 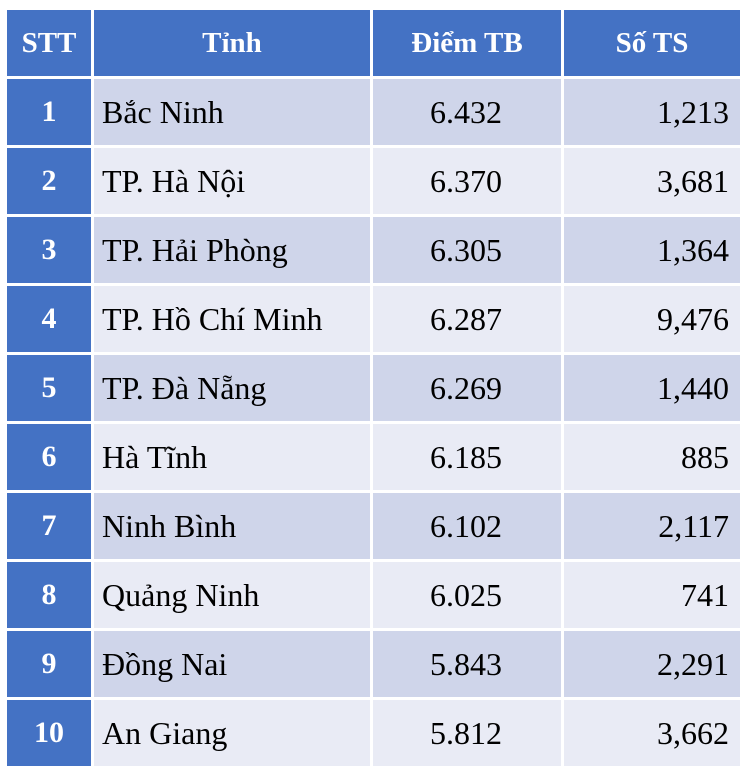 I want to click on table-row: 4 TP. Hồ Chí Minh 6.287 9,476, so click(x=373, y=319).